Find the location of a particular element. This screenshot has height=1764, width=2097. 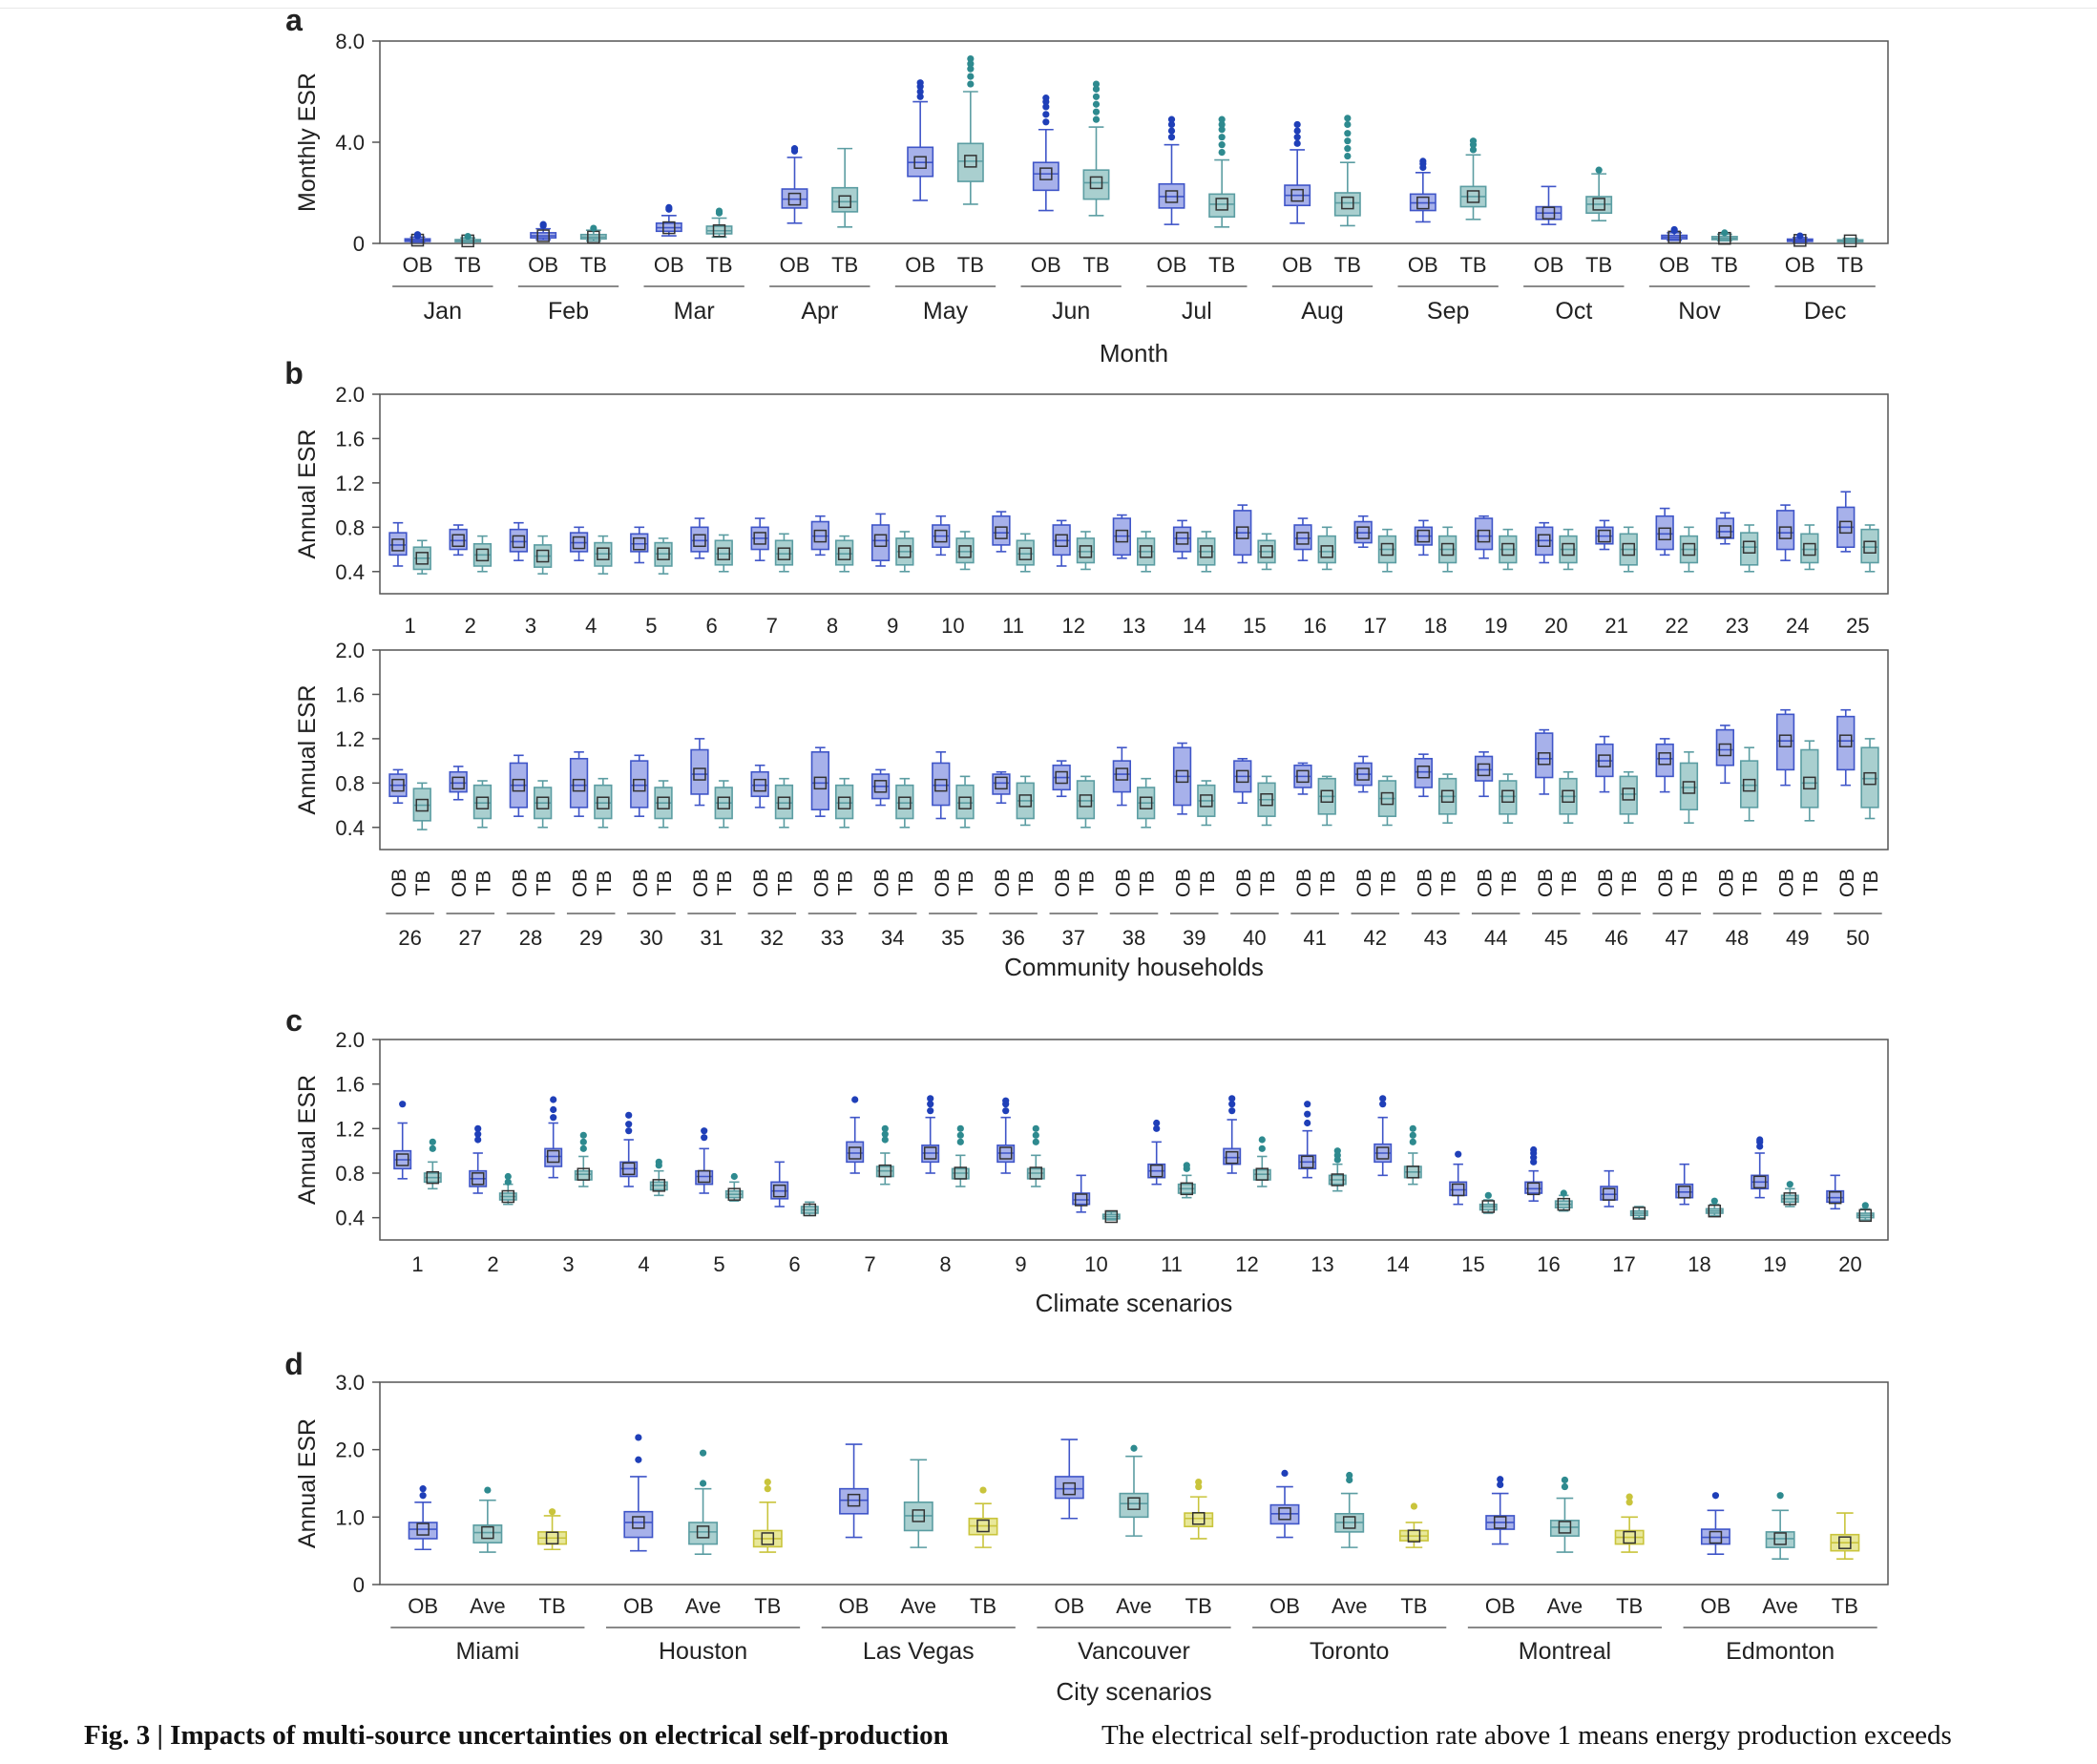

box-15-OB is located at coordinates (1458, 1178).